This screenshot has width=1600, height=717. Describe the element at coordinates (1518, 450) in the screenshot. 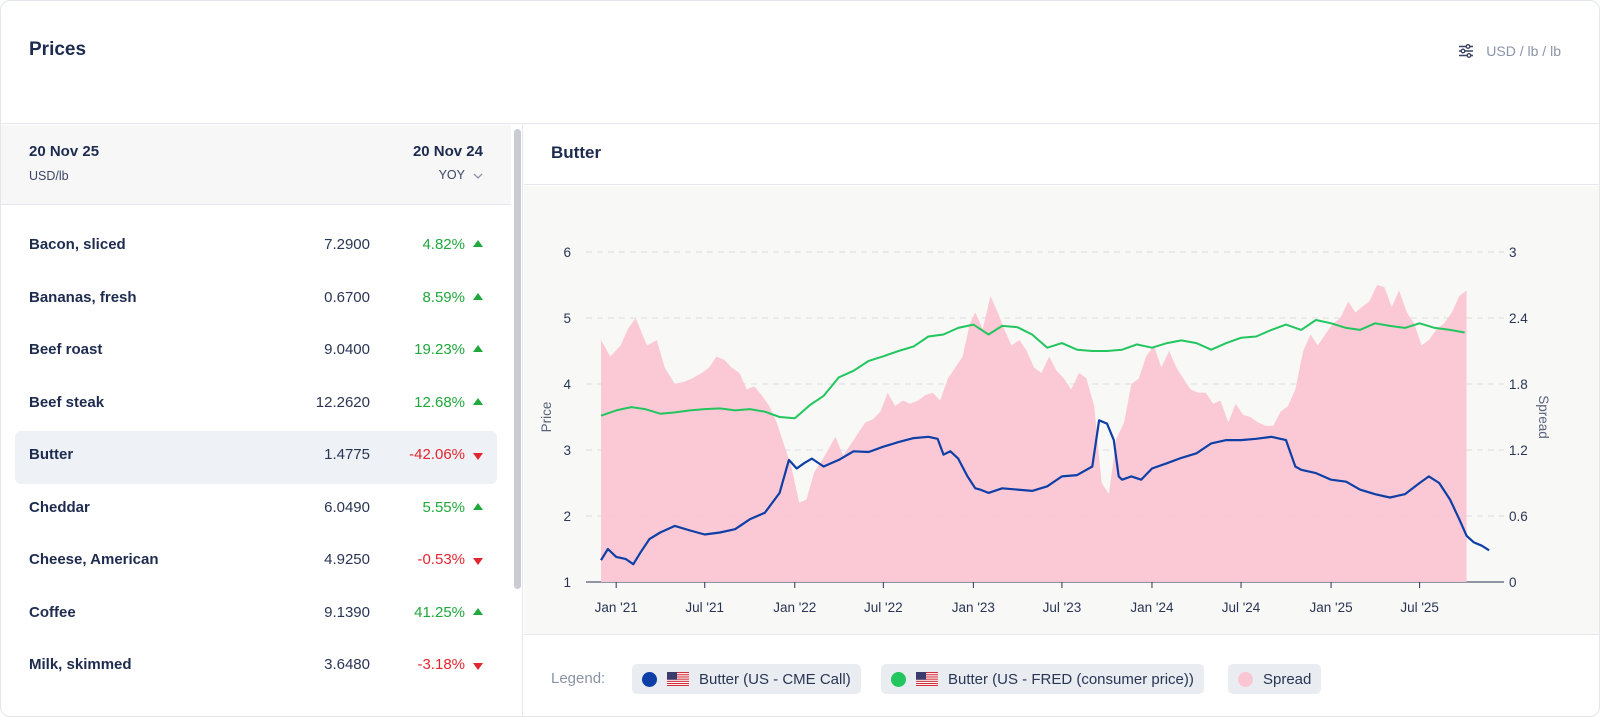

I see `y2-tick-label: 1.2` at that location.